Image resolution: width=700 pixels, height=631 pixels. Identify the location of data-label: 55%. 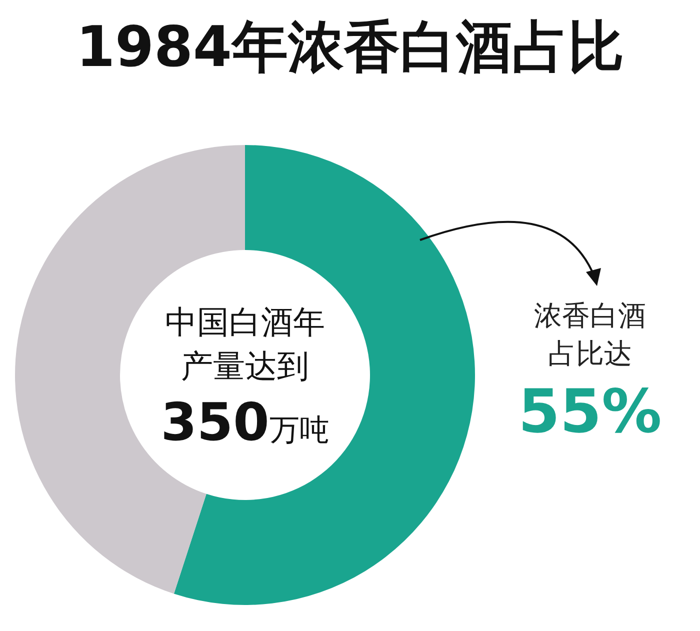
(590, 412).